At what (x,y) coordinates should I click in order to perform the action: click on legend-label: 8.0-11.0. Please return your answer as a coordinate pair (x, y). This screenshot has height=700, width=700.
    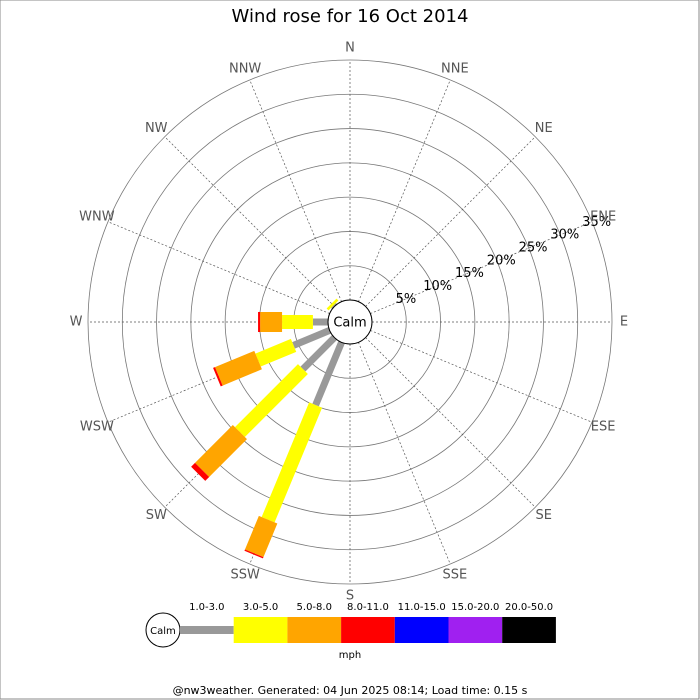
    Looking at the image, I should click on (368, 607).